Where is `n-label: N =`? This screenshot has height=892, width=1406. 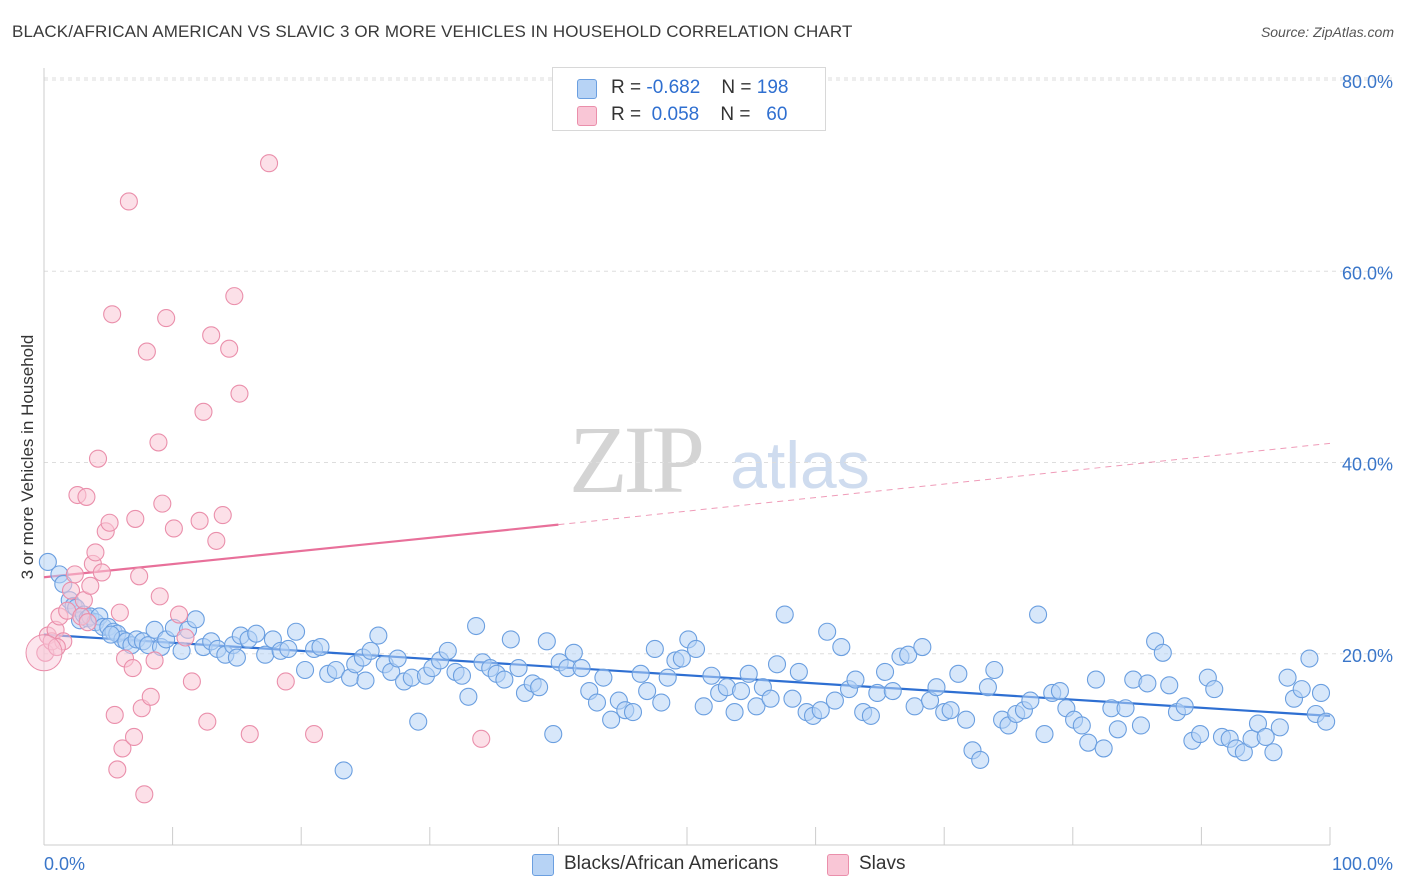
n-label: N = is located at coordinates (736, 87).